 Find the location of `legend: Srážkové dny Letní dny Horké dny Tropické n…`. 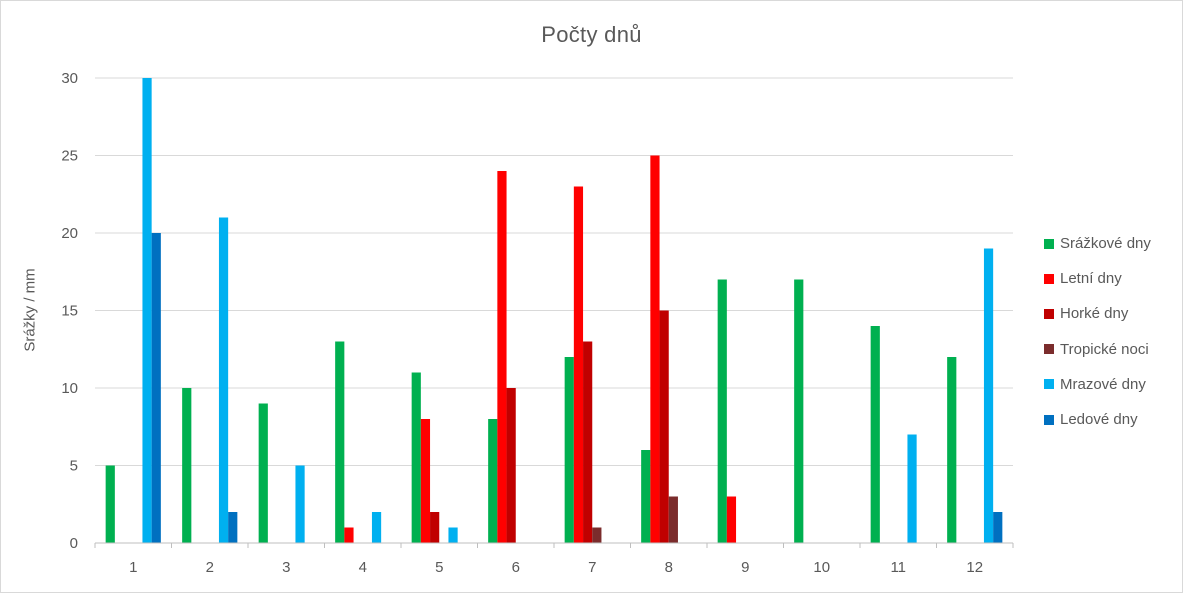

legend: Srážkové dny Letní dny Horké dny Tropické n… is located at coordinates (1097, 331).